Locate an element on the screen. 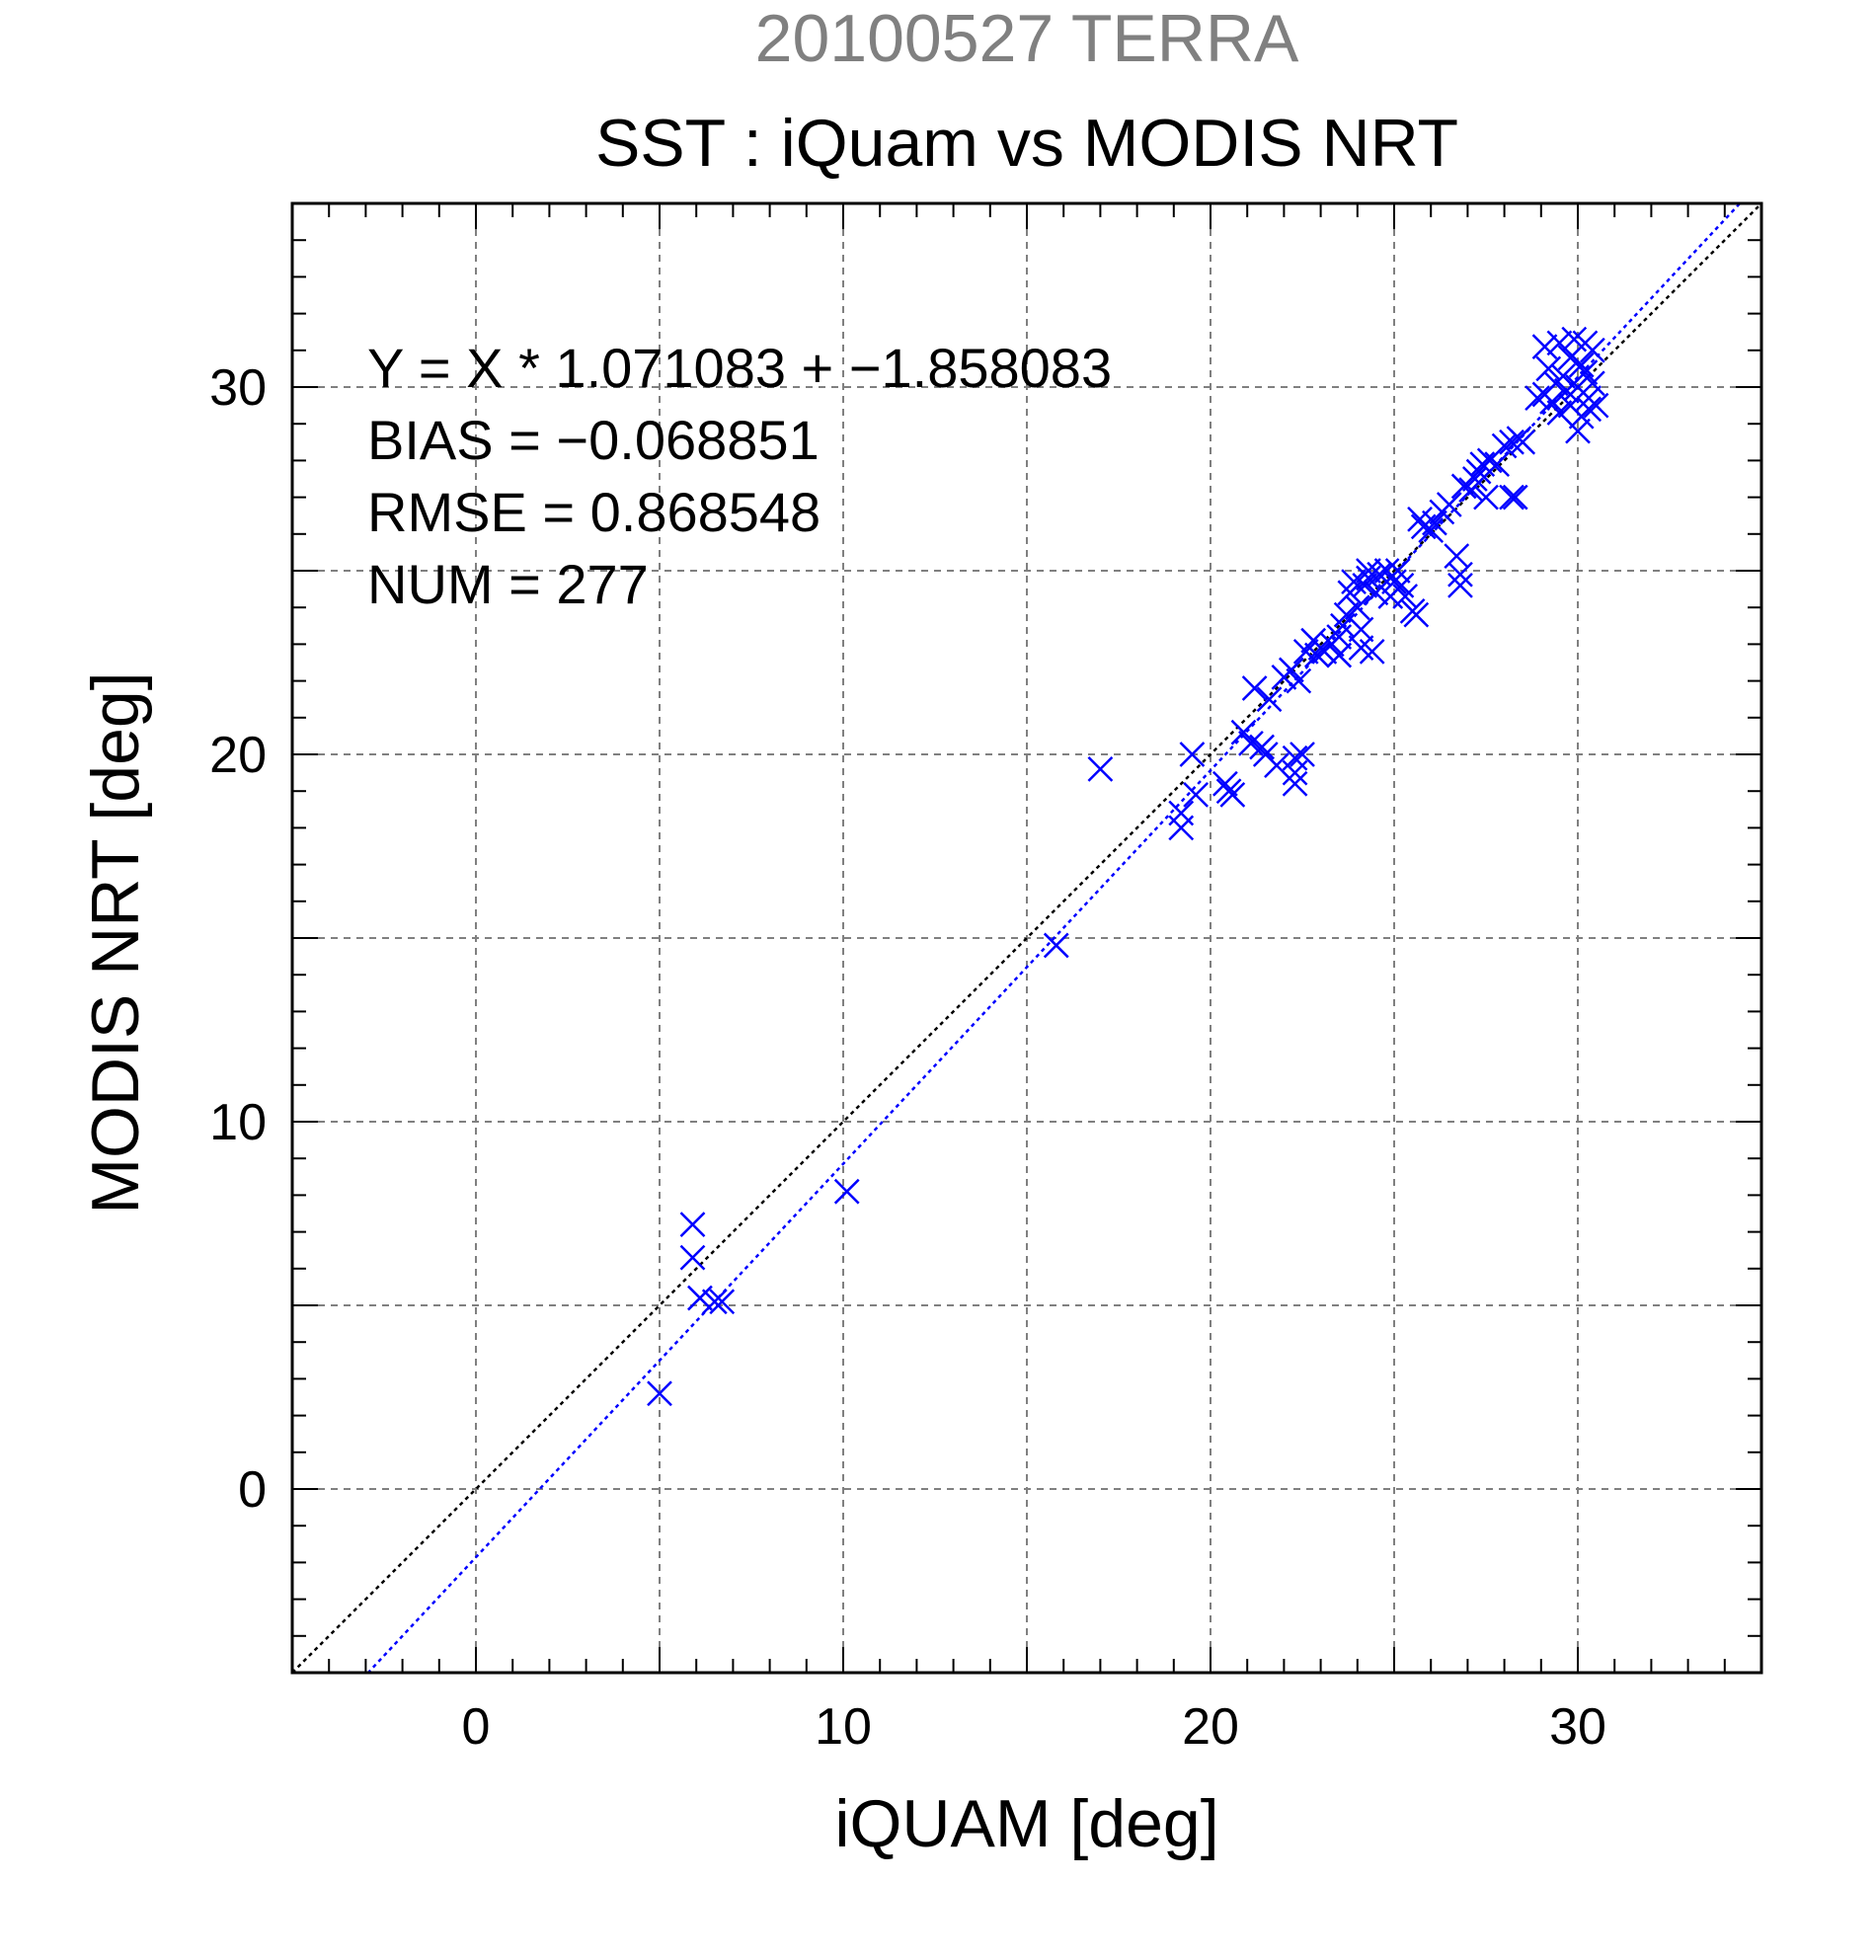  x-tick-label: 10 is located at coordinates (844, 1727).